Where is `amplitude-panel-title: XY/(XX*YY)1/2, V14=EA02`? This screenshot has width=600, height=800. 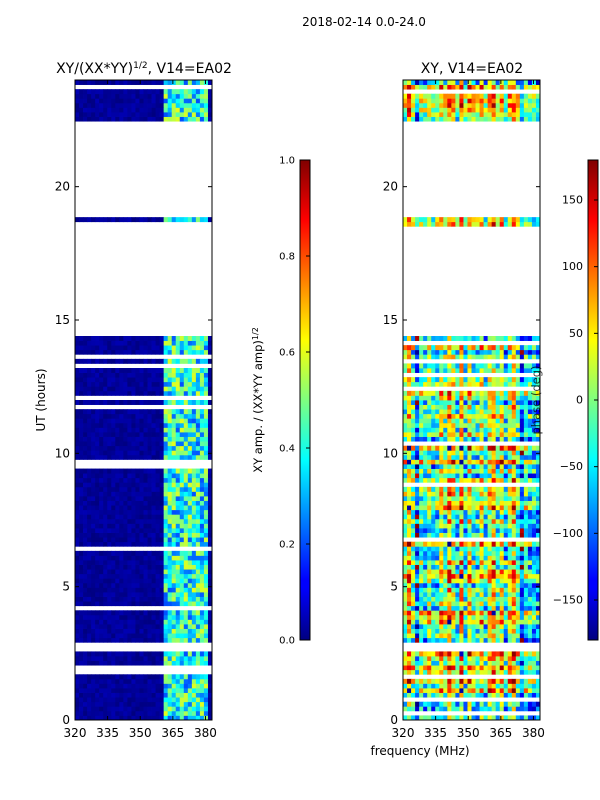
amplitude-panel-title: XY/(XX*YY)1/2, V14=EA02 is located at coordinates (144, 69).